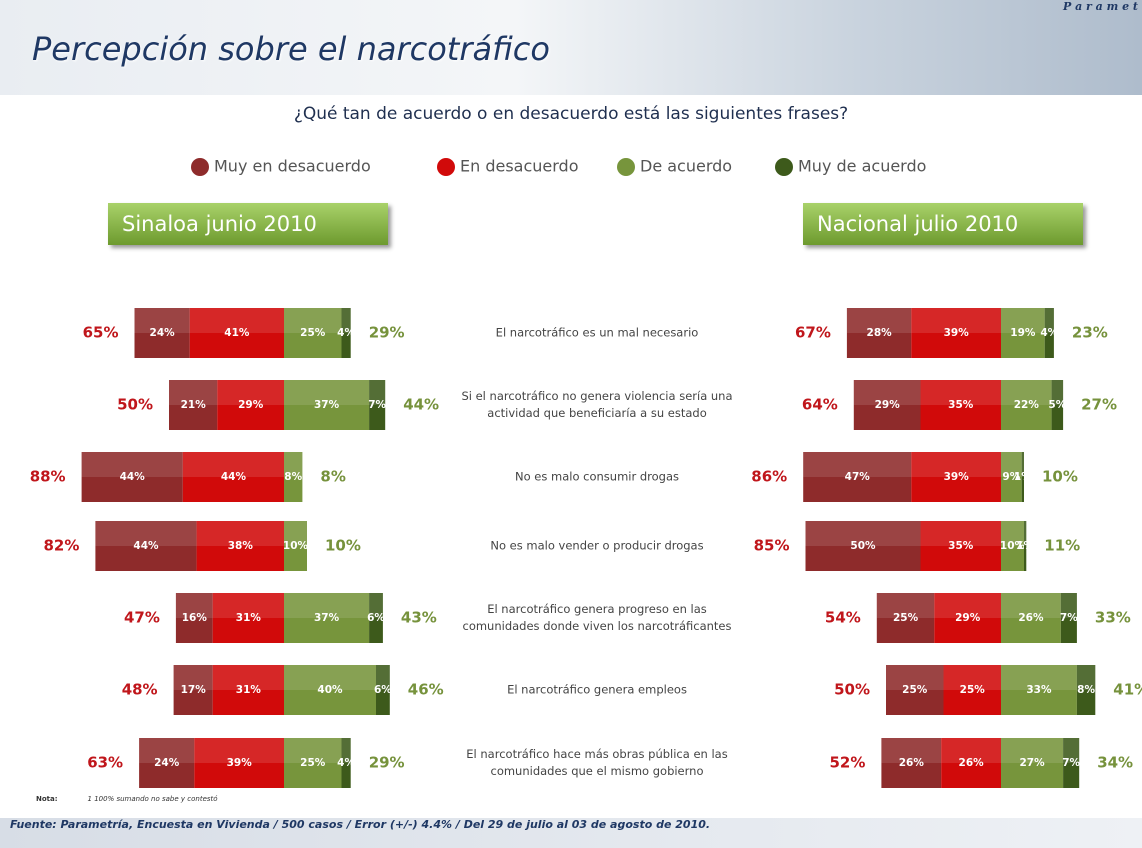 The image size is (1142, 848). I want to click on note: Nota: 1 100% sumando no sabe y contestó, so click(127, 799).